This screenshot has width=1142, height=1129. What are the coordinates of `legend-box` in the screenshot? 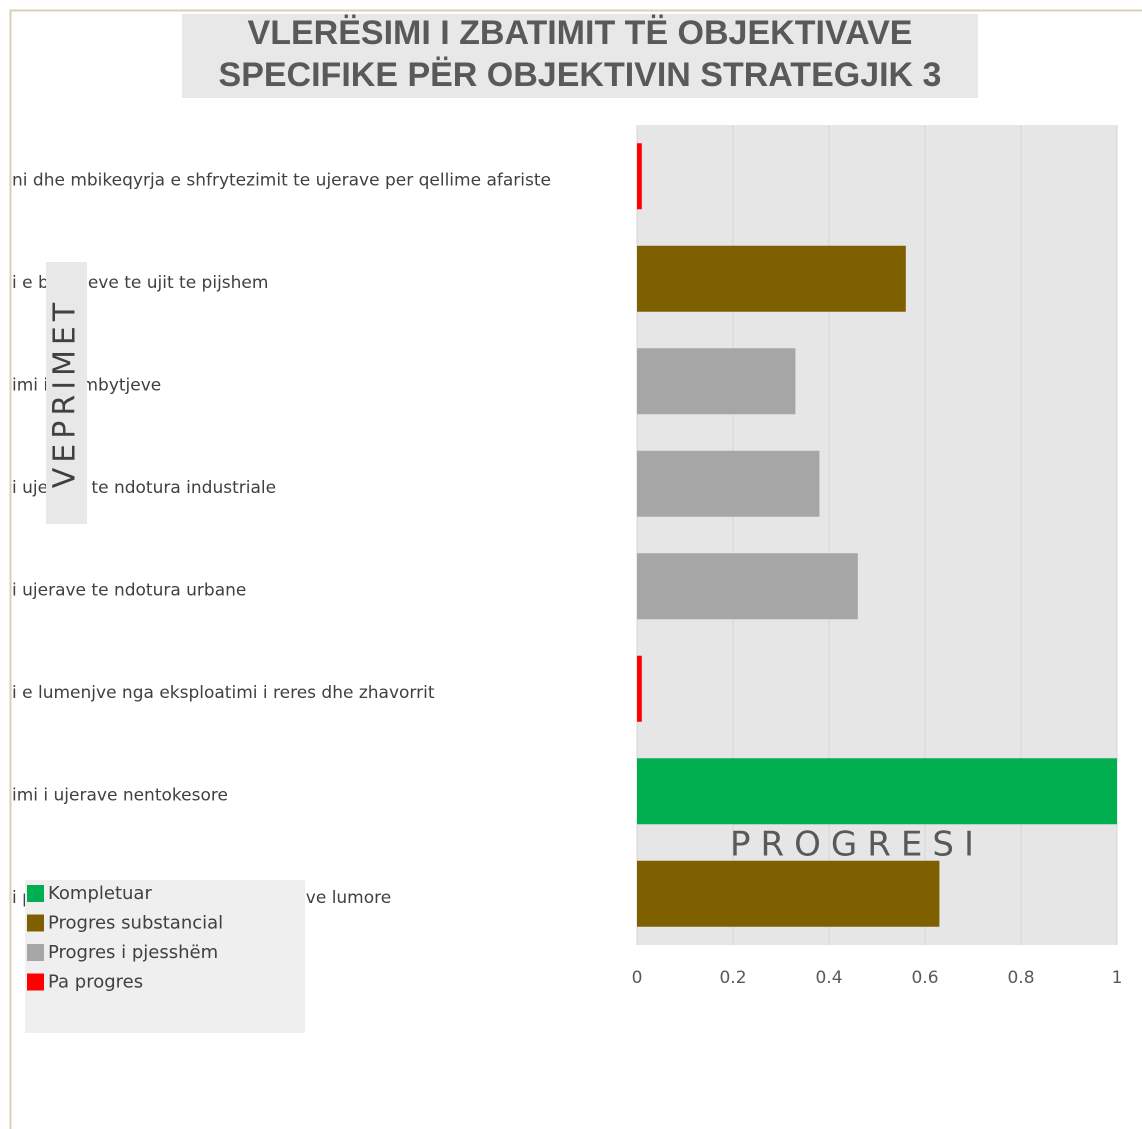 It's located at (165, 956).